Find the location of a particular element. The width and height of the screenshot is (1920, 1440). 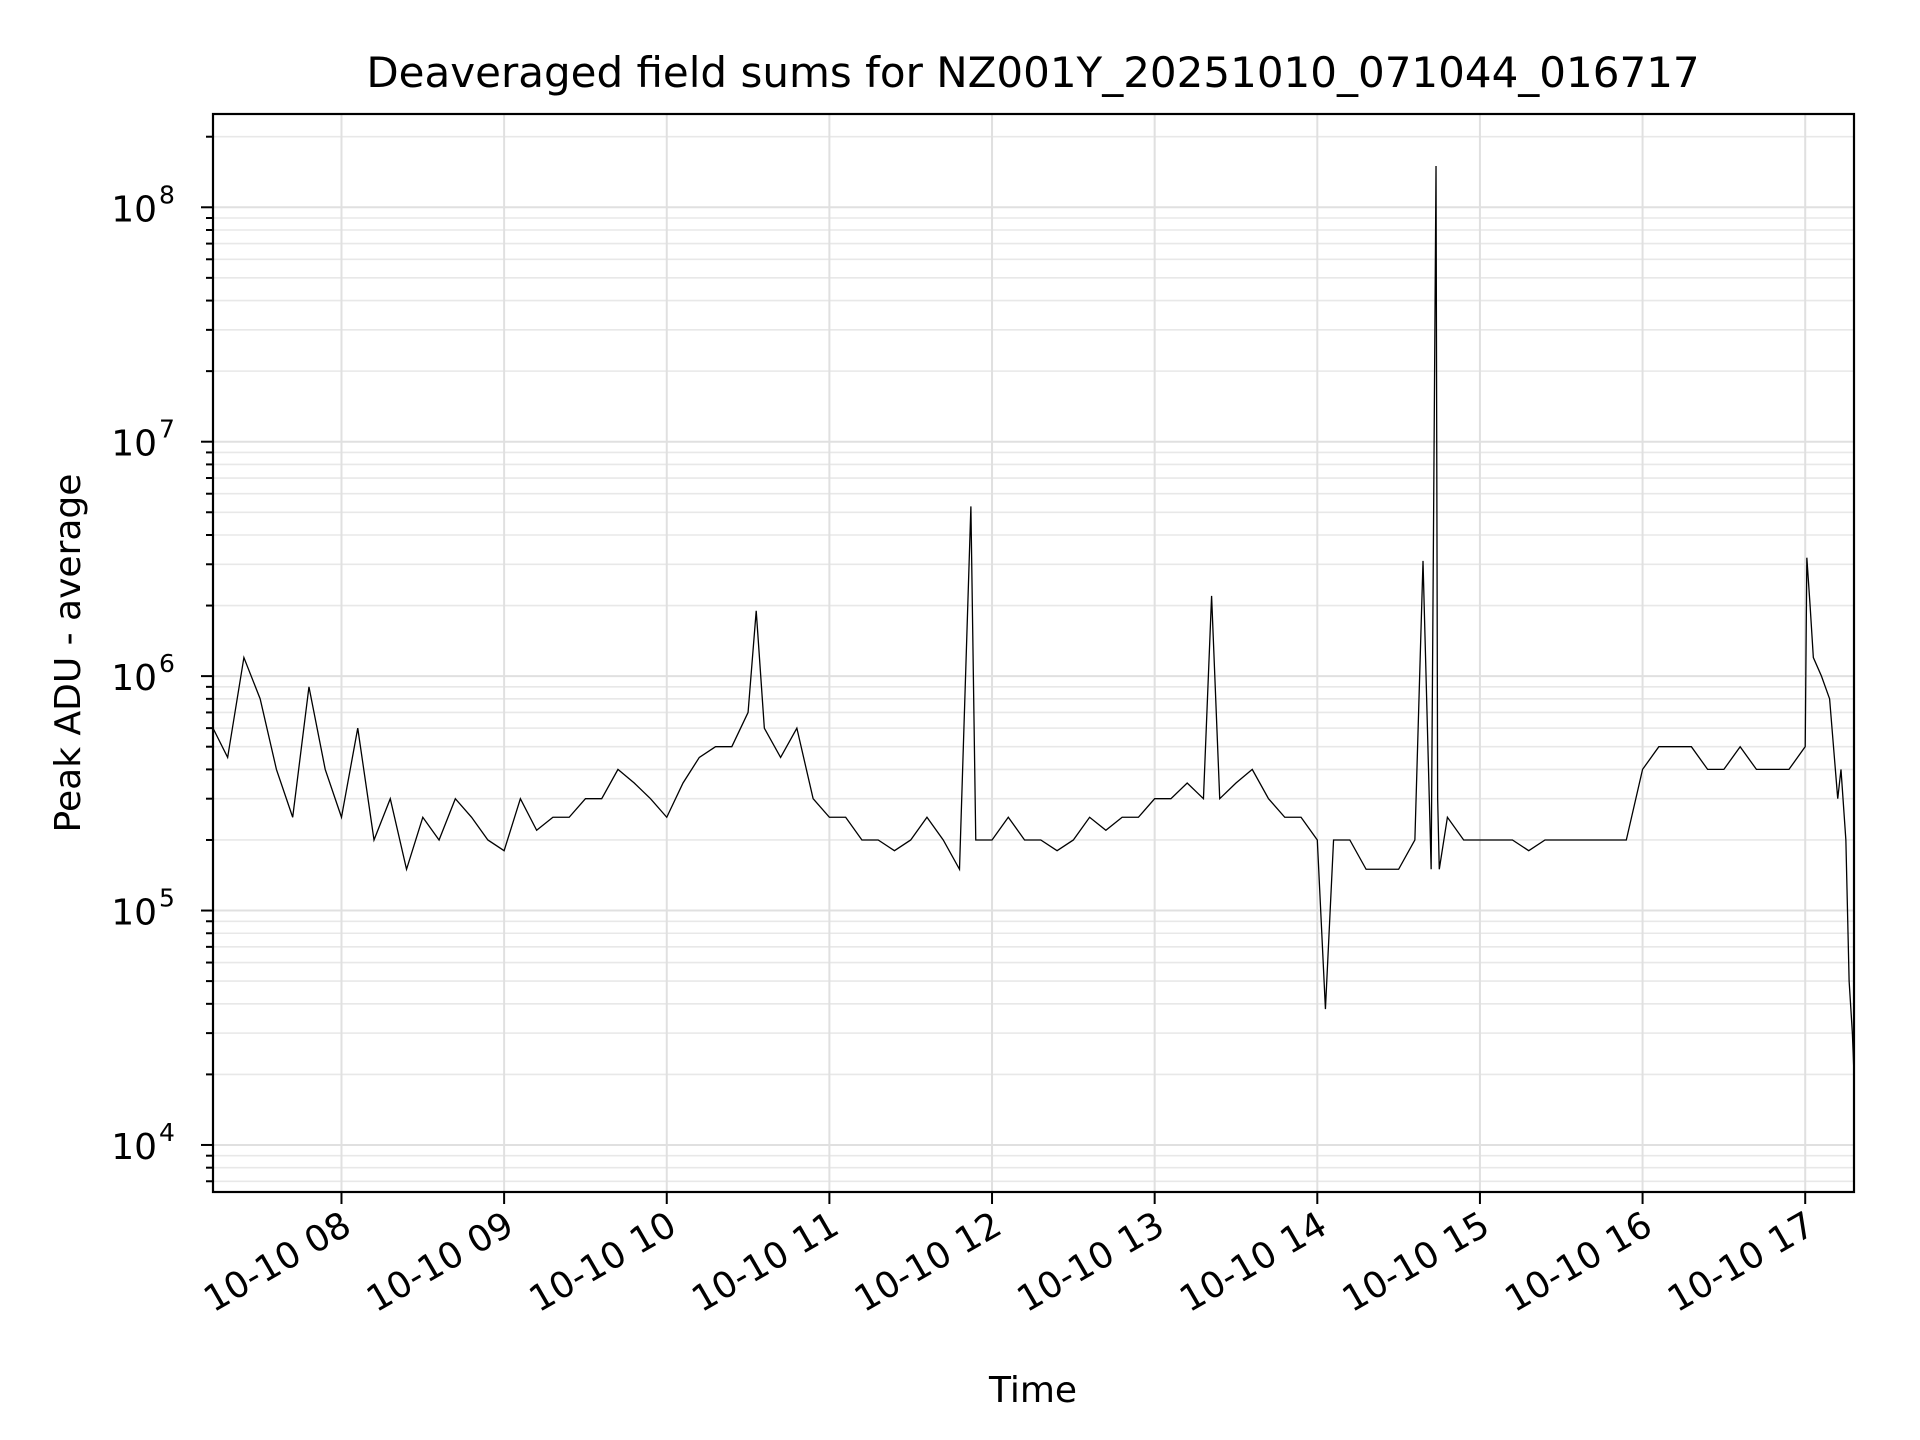

y-tick-exponent: 4 is located at coordinates (167, 1132).